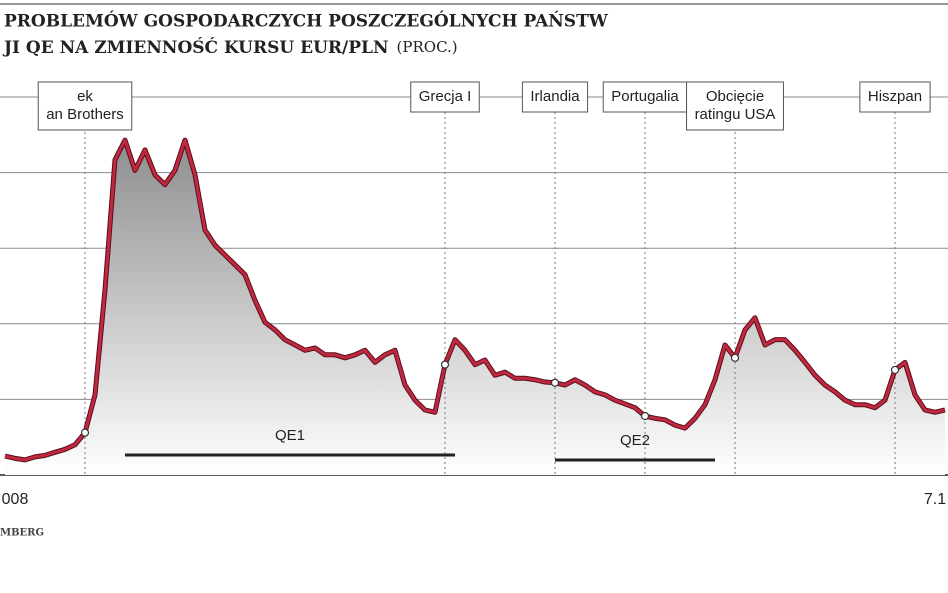 This screenshot has height=593, width=948. What do you see at coordinates (635, 440) in the screenshot?
I see `period-label: QE2` at bounding box center [635, 440].